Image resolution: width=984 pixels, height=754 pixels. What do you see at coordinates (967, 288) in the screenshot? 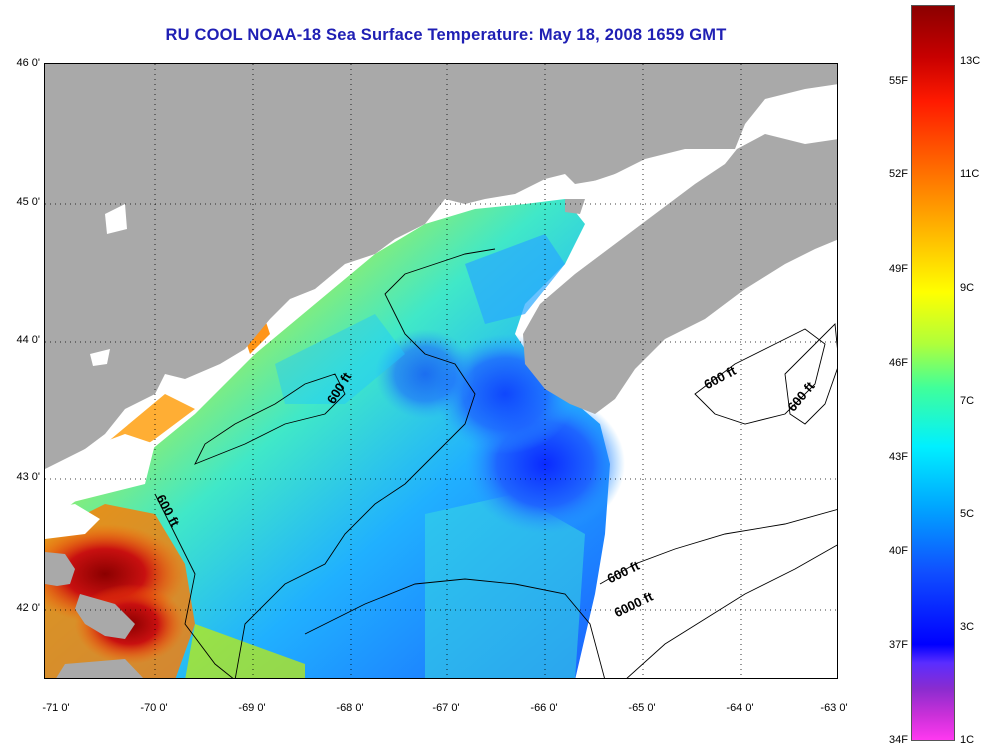
I see `colorbar-c-9: 9C` at bounding box center [967, 288].